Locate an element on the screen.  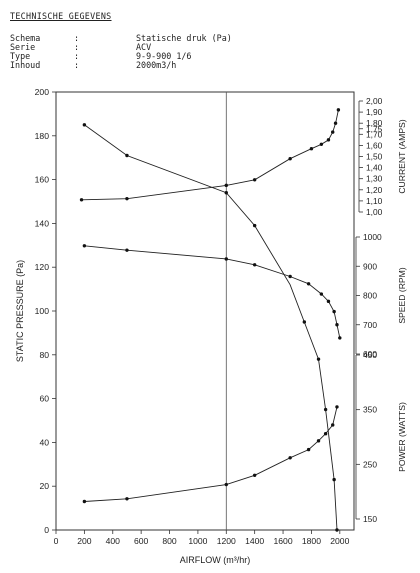
speed-tick-label: 1000 is located at coordinates (372, 237).